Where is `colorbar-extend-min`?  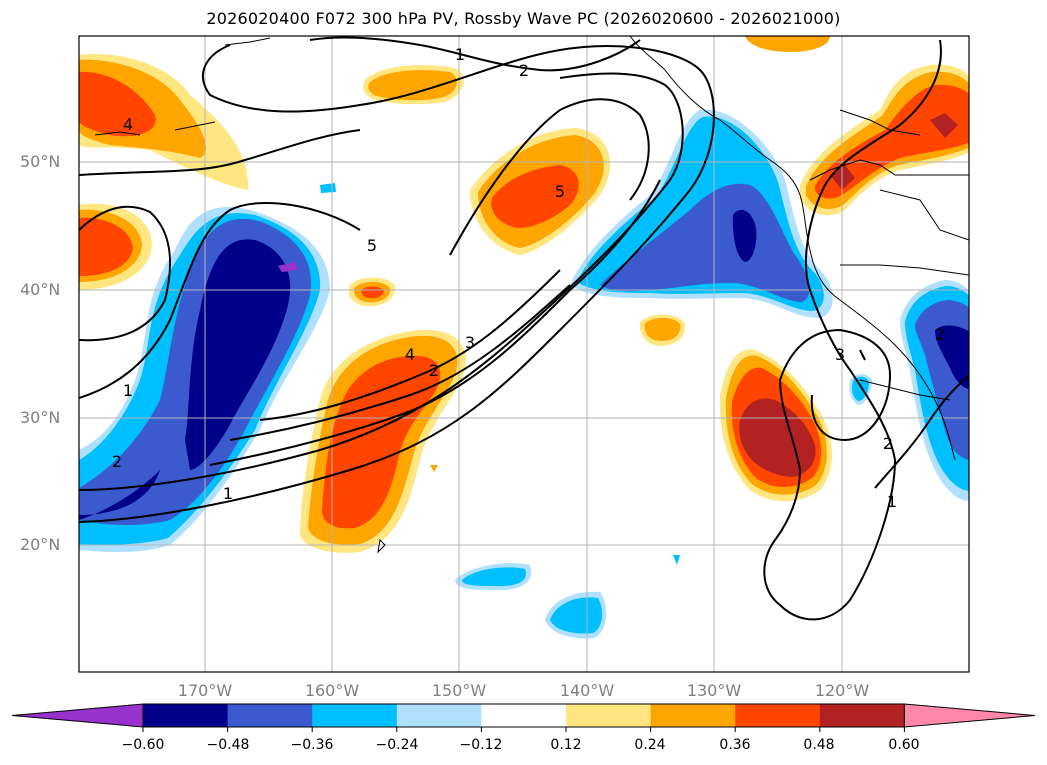 colorbar-extend-min is located at coordinates (77, 715).